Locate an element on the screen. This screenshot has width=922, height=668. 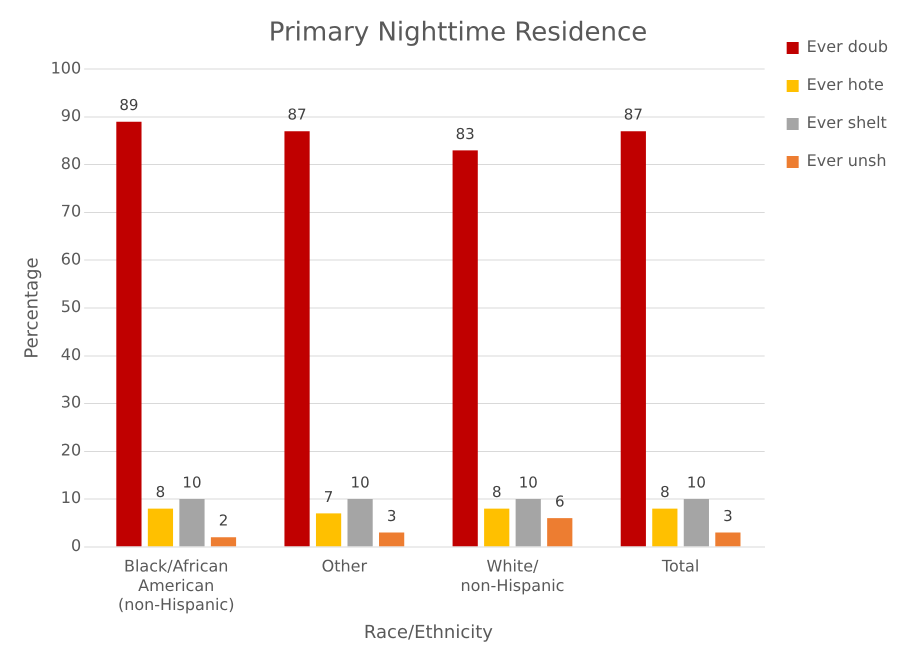
y-tick-label: 70 is located at coordinates (71, 211).